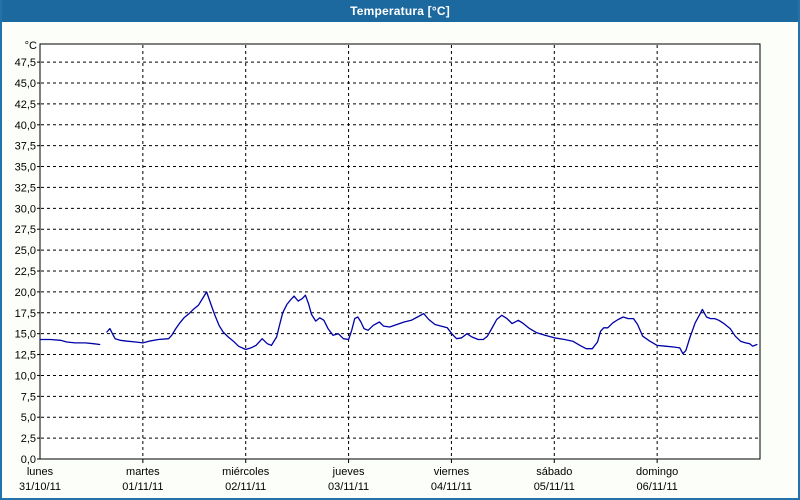  Describe the element at coordinates (451, 487) in the screenshot. I see `day-date-label: 04/11/11` at that location.